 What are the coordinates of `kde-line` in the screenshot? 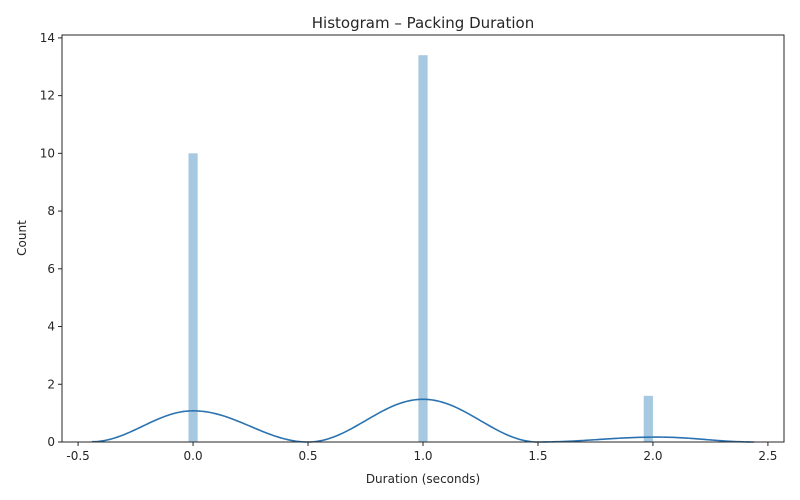 It's located at (423, 420).